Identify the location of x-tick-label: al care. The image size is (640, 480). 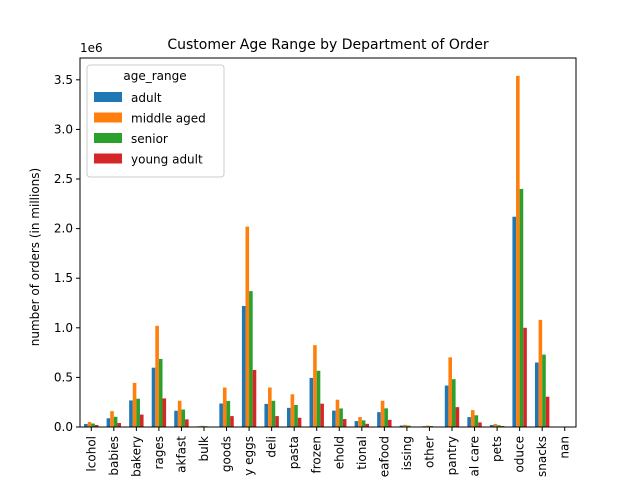
(475, 456).